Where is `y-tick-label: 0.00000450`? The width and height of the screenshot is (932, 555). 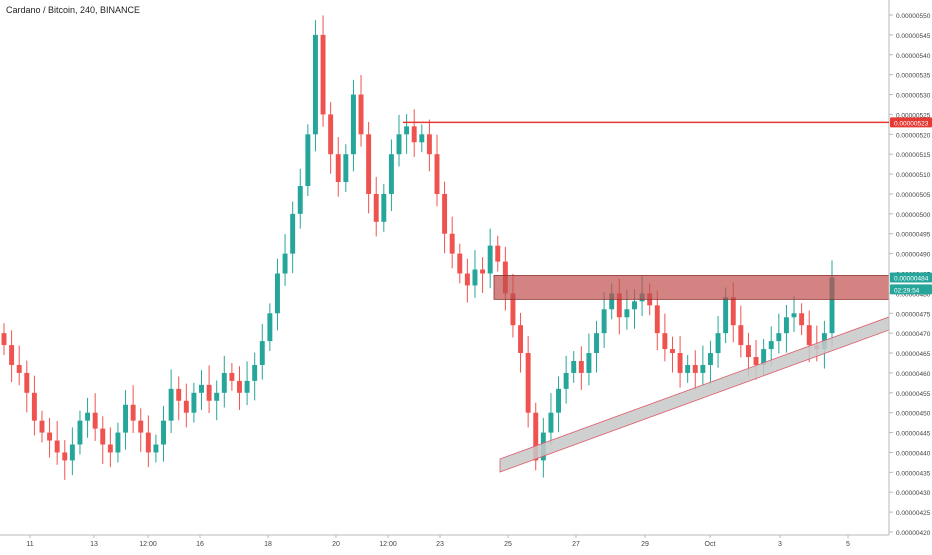
y-tick-label: 0.00000450 is located at coordinates (913, 414).